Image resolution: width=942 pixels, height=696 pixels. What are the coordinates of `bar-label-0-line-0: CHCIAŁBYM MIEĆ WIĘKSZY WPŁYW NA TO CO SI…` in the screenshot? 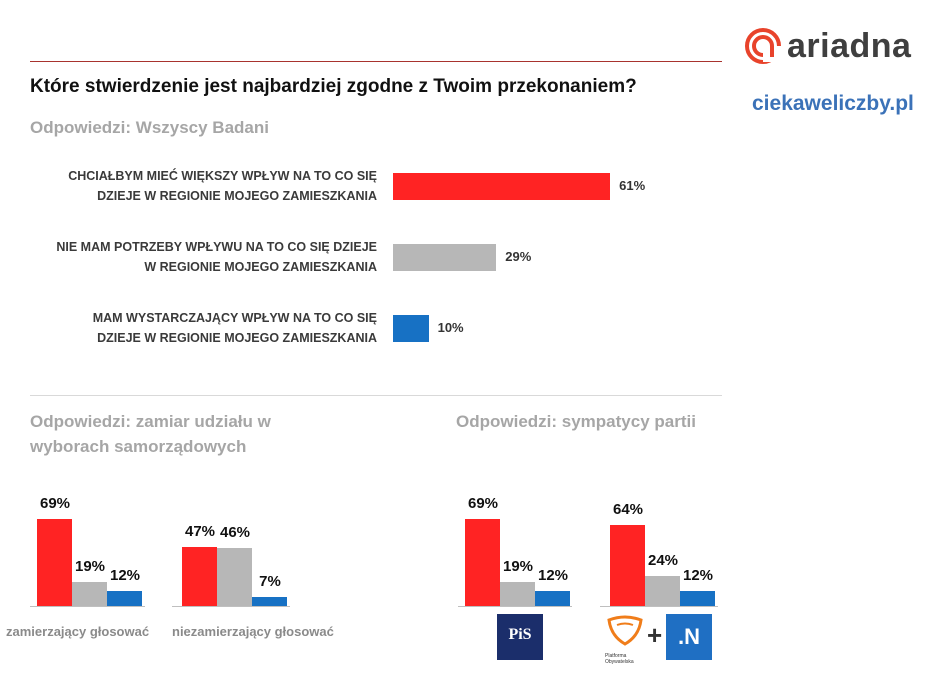 It's located at (222, 176).